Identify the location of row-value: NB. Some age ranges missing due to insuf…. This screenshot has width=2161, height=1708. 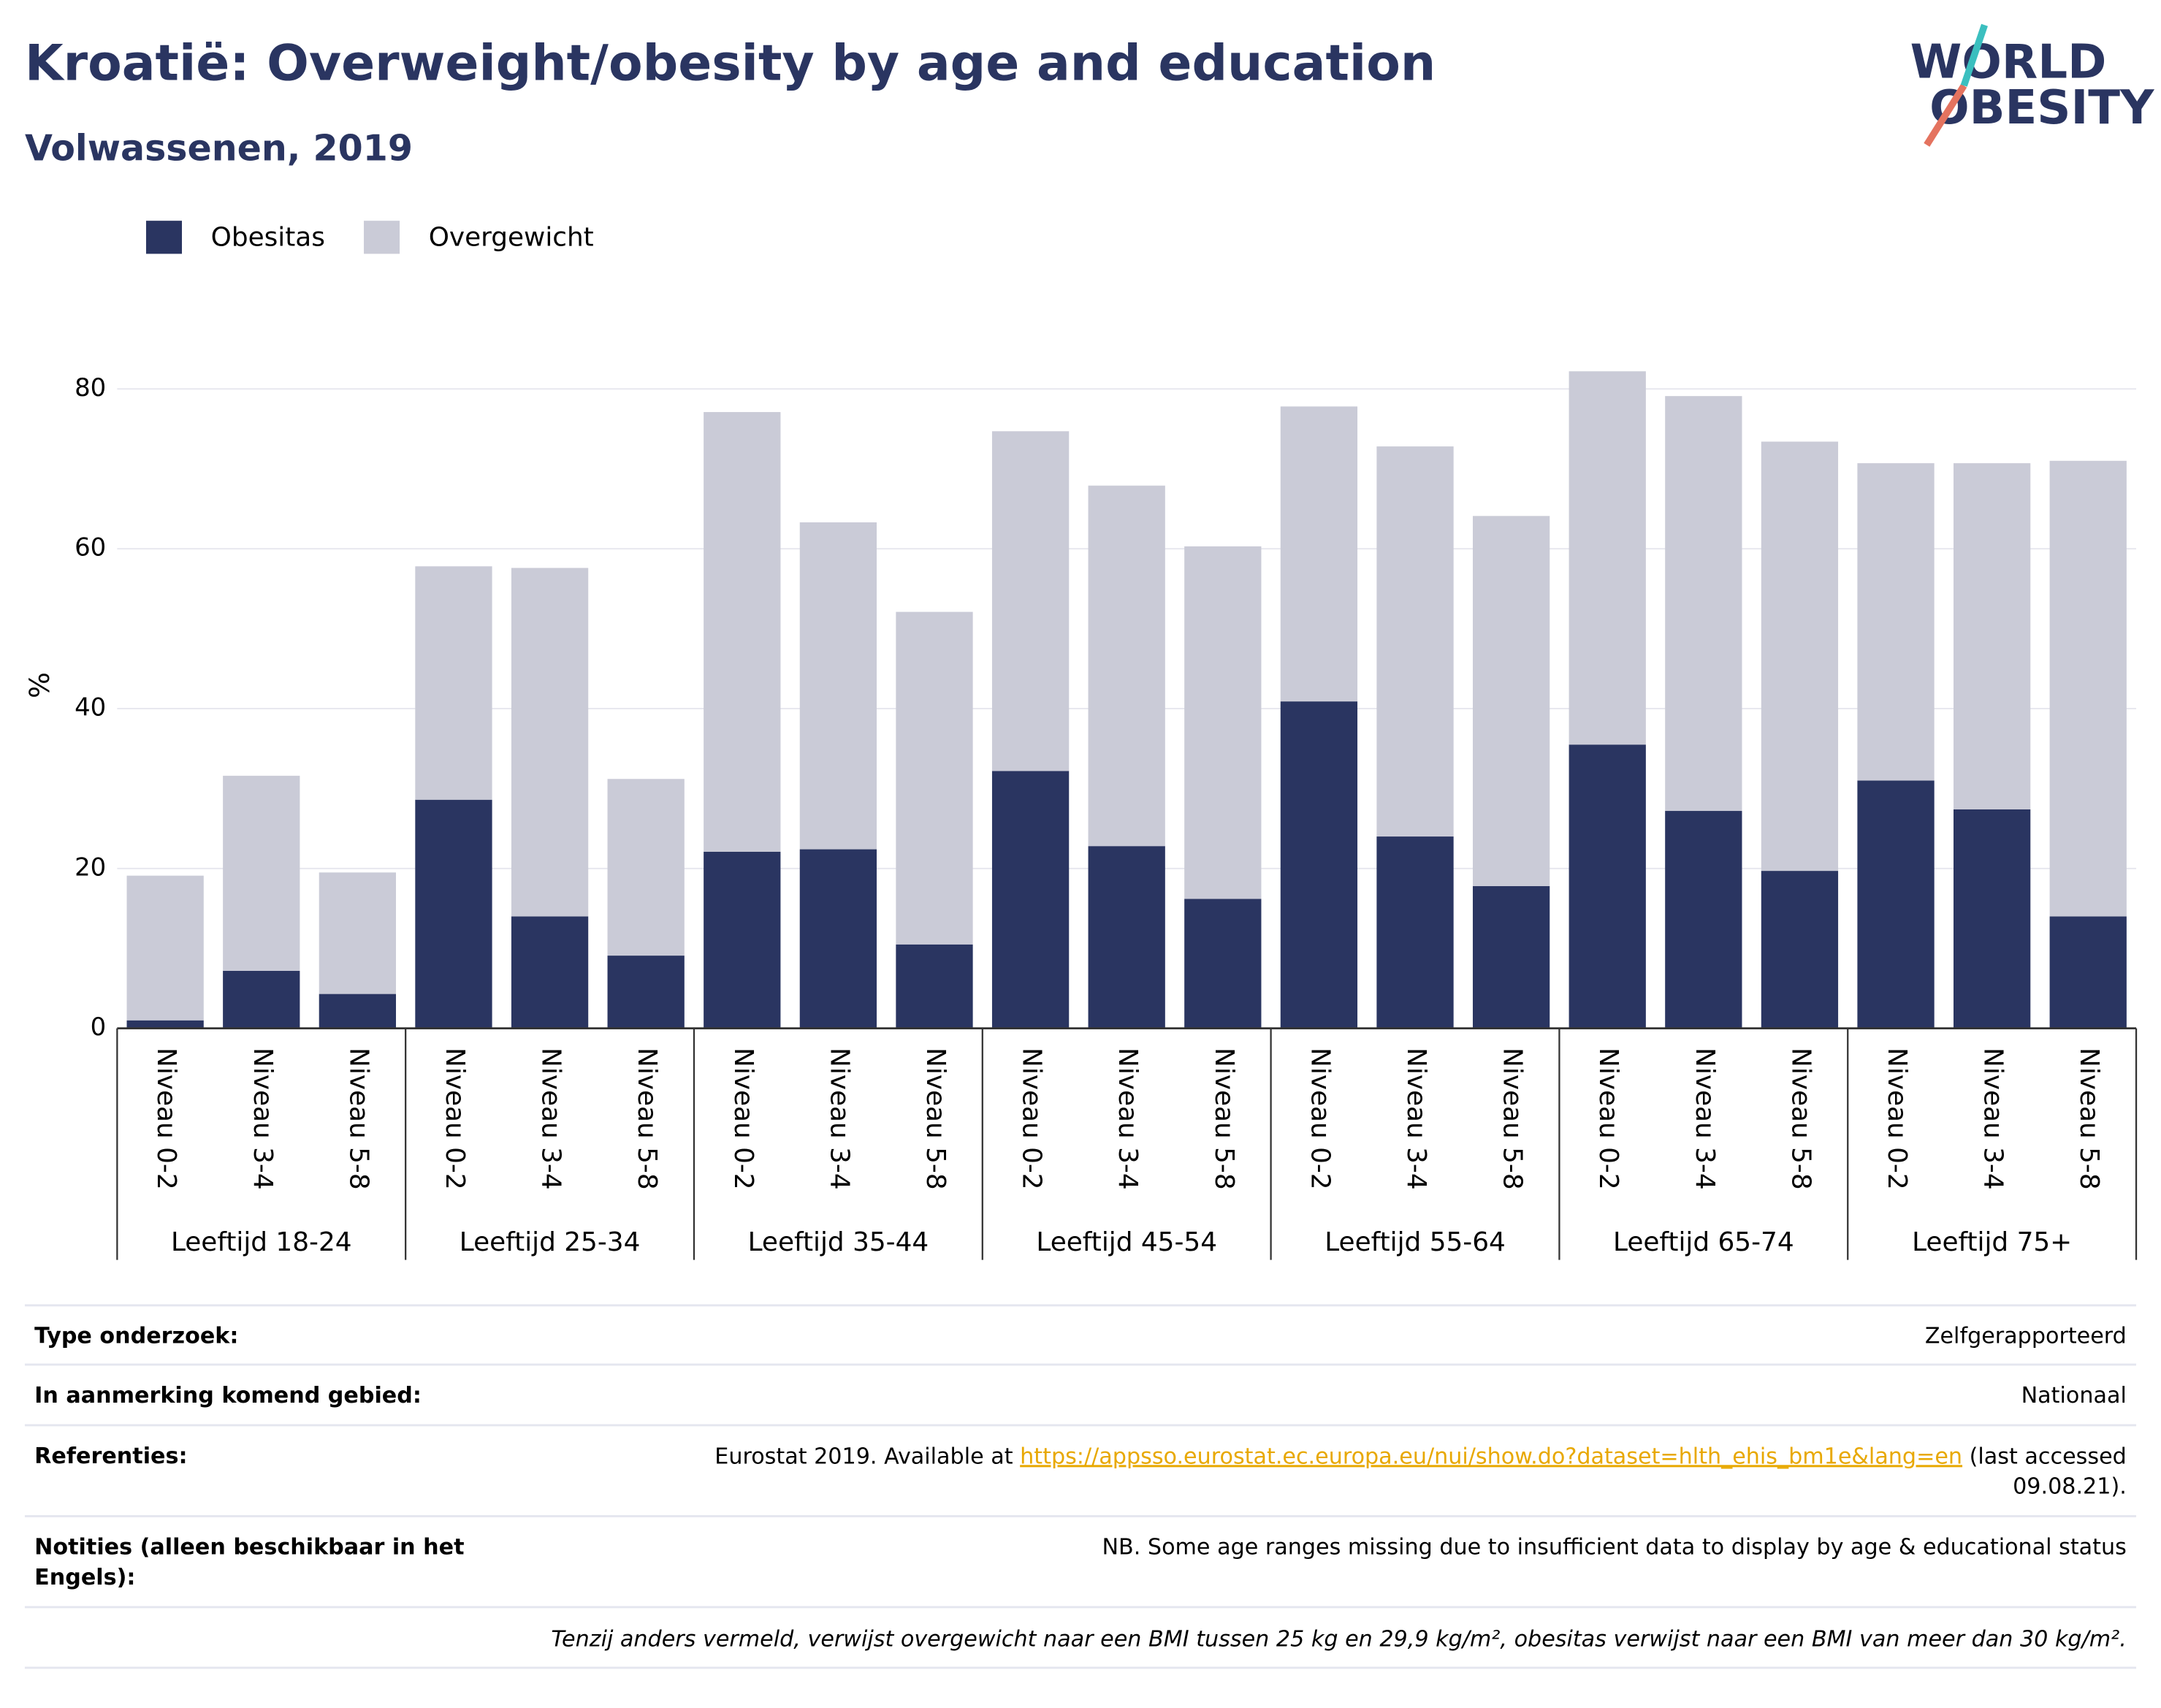
(1614, 1547).